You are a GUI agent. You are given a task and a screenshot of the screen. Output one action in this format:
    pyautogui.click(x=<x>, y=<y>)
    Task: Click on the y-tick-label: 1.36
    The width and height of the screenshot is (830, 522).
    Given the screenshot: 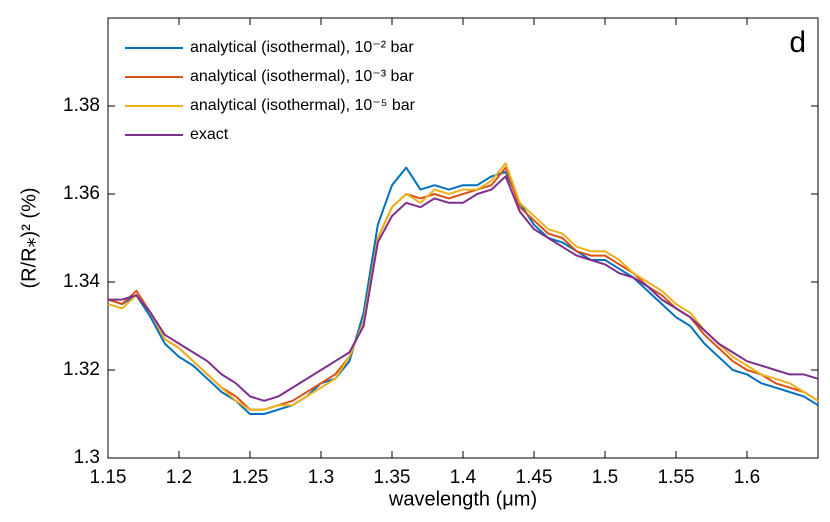 What is the action you would take?
    pyautogui.click(x=81, y=193)
    